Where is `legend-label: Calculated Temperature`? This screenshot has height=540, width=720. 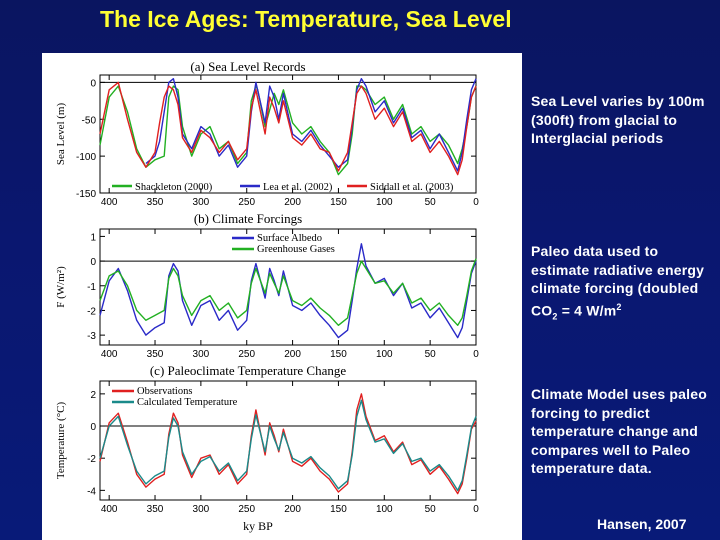
legend-label: Calculated Temperature is located at coordinates (187, 402).